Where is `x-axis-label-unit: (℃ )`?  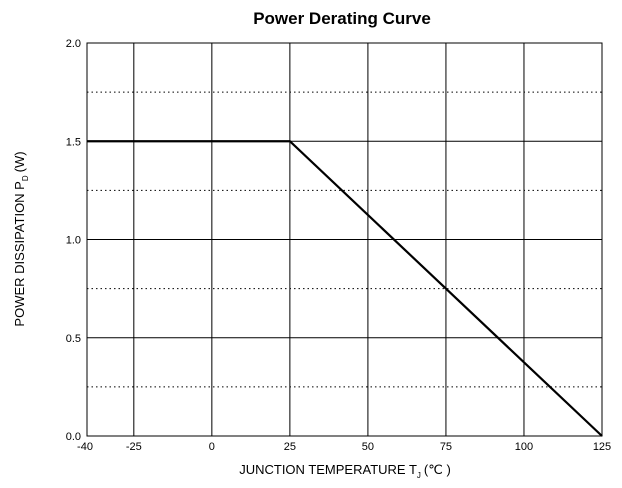
x-axis-label-unit: (℃ ) is located at coordinates (437, 469).